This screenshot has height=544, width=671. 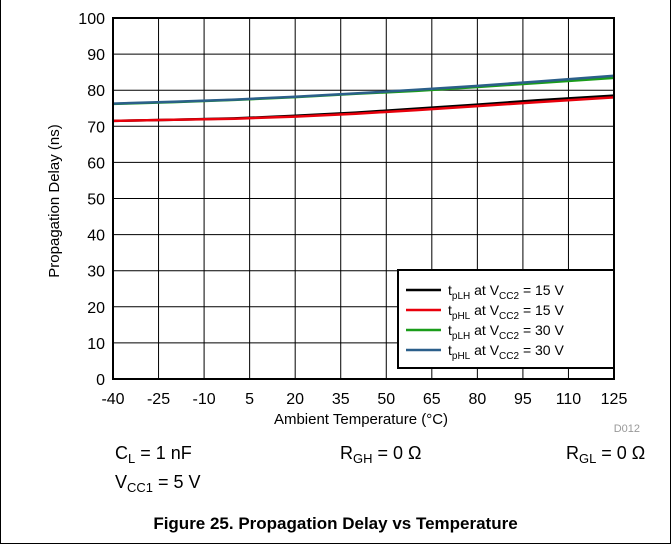 I want to click on condition-cl-symbol: C, so click(x=121, y=453).